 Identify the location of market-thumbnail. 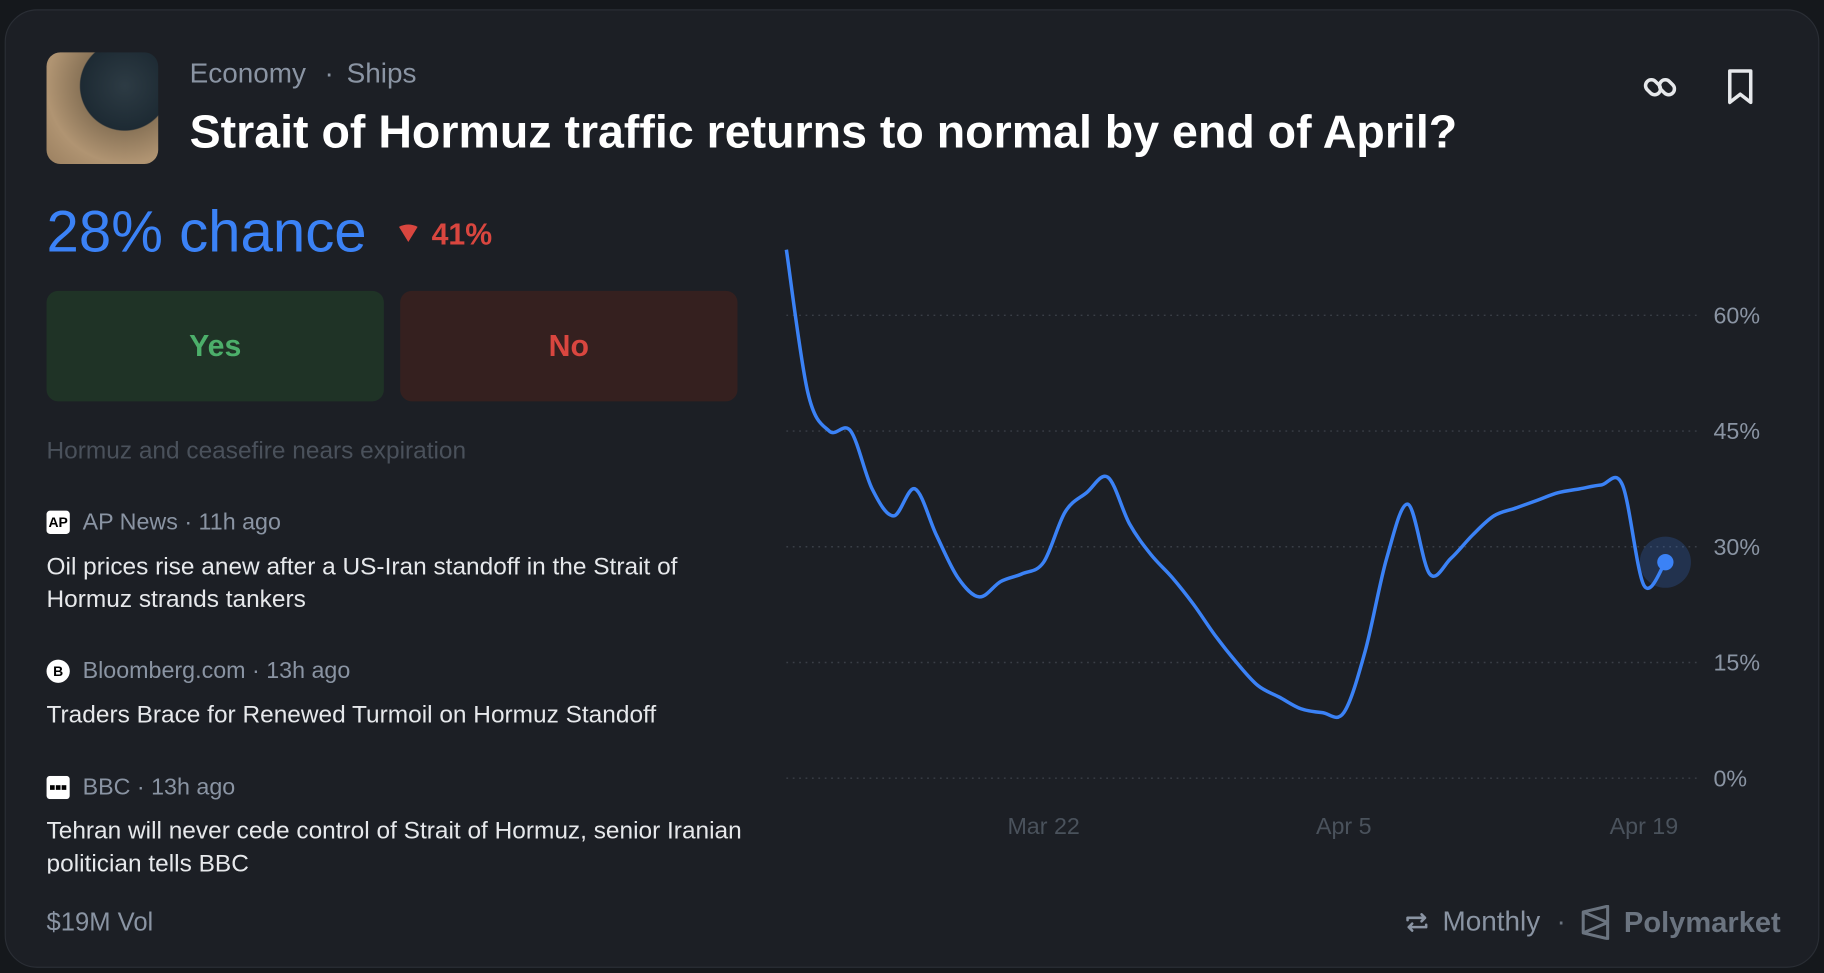
(102, 108).